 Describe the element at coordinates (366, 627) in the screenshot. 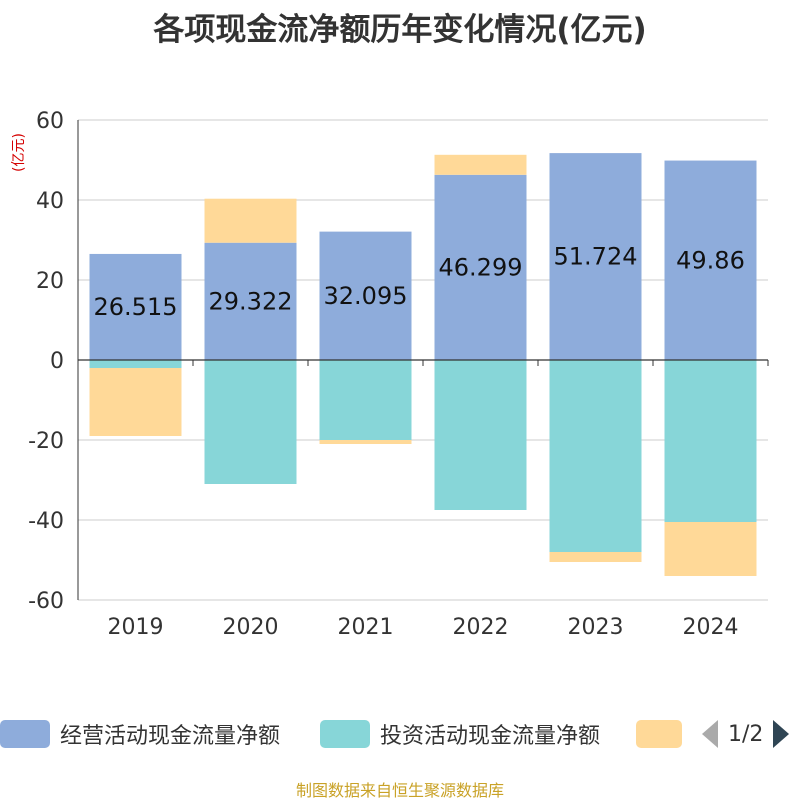

I see `x-tick-label: 2021` at that location.